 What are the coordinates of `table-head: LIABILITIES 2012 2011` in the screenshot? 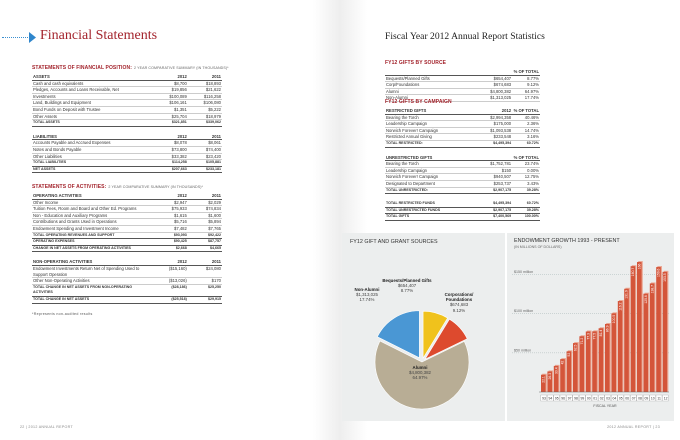 It's located at (127, 137).